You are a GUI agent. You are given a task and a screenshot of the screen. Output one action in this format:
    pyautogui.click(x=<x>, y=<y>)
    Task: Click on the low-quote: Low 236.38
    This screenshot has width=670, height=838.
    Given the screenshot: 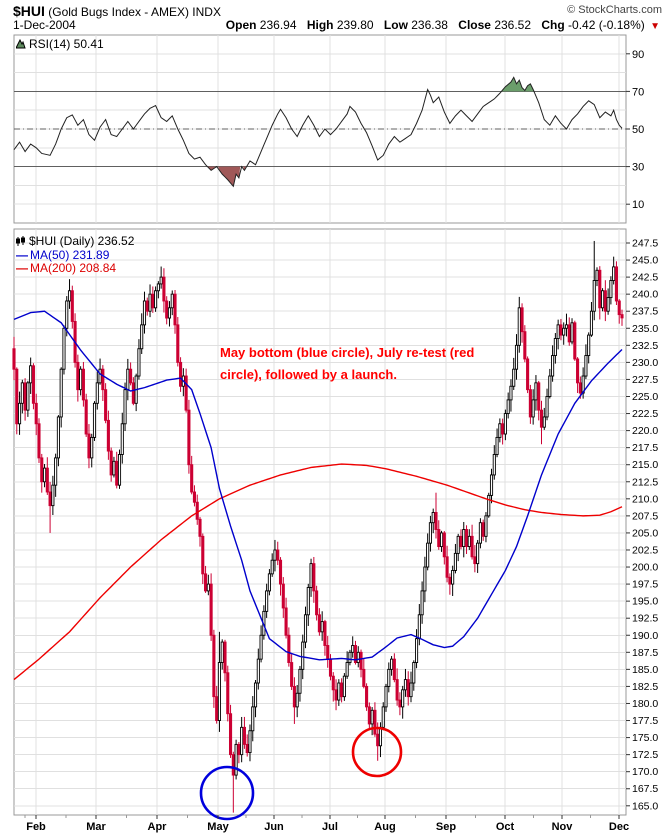 What is the action you would take?
    pyautogui.click(x=415, y=25)
    